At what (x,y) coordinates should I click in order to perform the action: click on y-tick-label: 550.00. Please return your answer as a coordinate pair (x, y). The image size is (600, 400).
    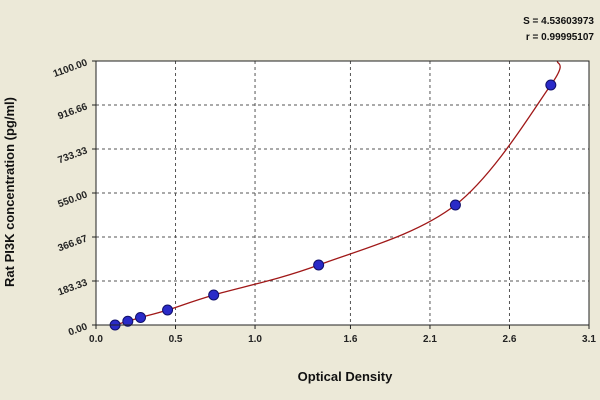
    Looking at the image, I should click on (73, 199).